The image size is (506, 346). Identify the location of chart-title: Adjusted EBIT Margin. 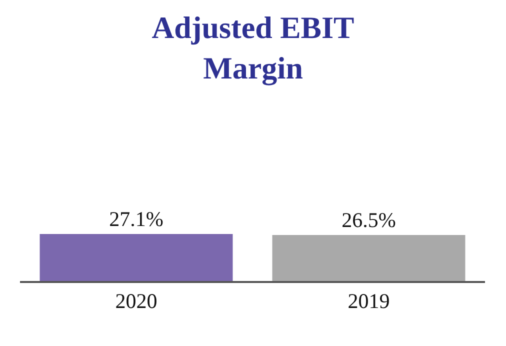
(253, 48).